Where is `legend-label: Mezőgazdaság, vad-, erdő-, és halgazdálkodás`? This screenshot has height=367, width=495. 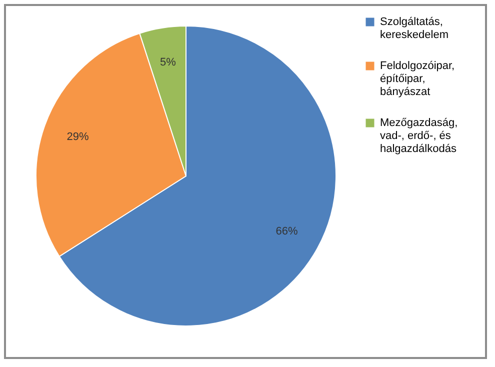
legend-label: Mezőgazdaság, vad-, erdő-, és halgazdálkodás is located at coordinates (419, 136).